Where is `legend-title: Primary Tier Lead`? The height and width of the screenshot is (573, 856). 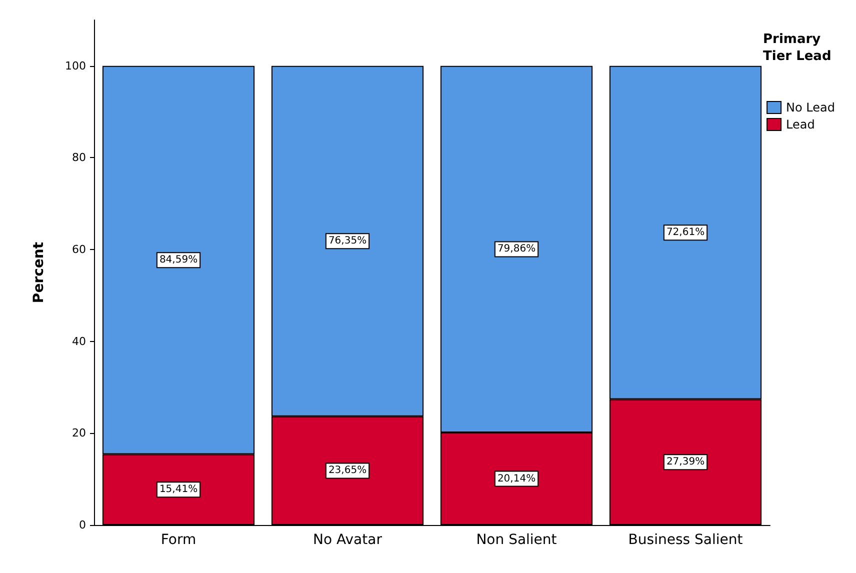
legend-title: Primary Tier Lead is located at coordinates (797, 48).